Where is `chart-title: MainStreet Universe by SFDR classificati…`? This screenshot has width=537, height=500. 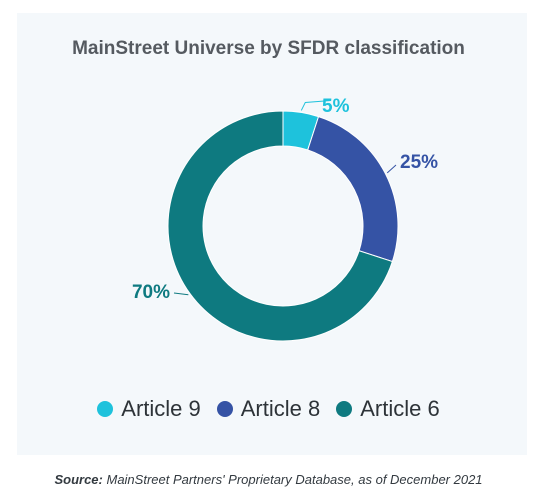 chart-title: MainStreet Universe by SFDR classificati… is located at coordinates (268, 48).